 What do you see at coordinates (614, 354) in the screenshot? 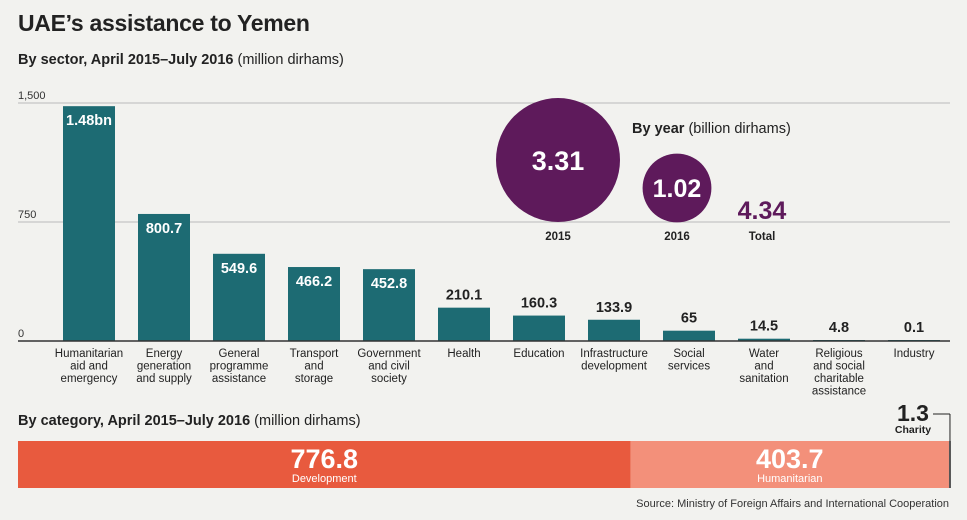
I see `category-label: Infrastructure` at bounding box center [614, 354].